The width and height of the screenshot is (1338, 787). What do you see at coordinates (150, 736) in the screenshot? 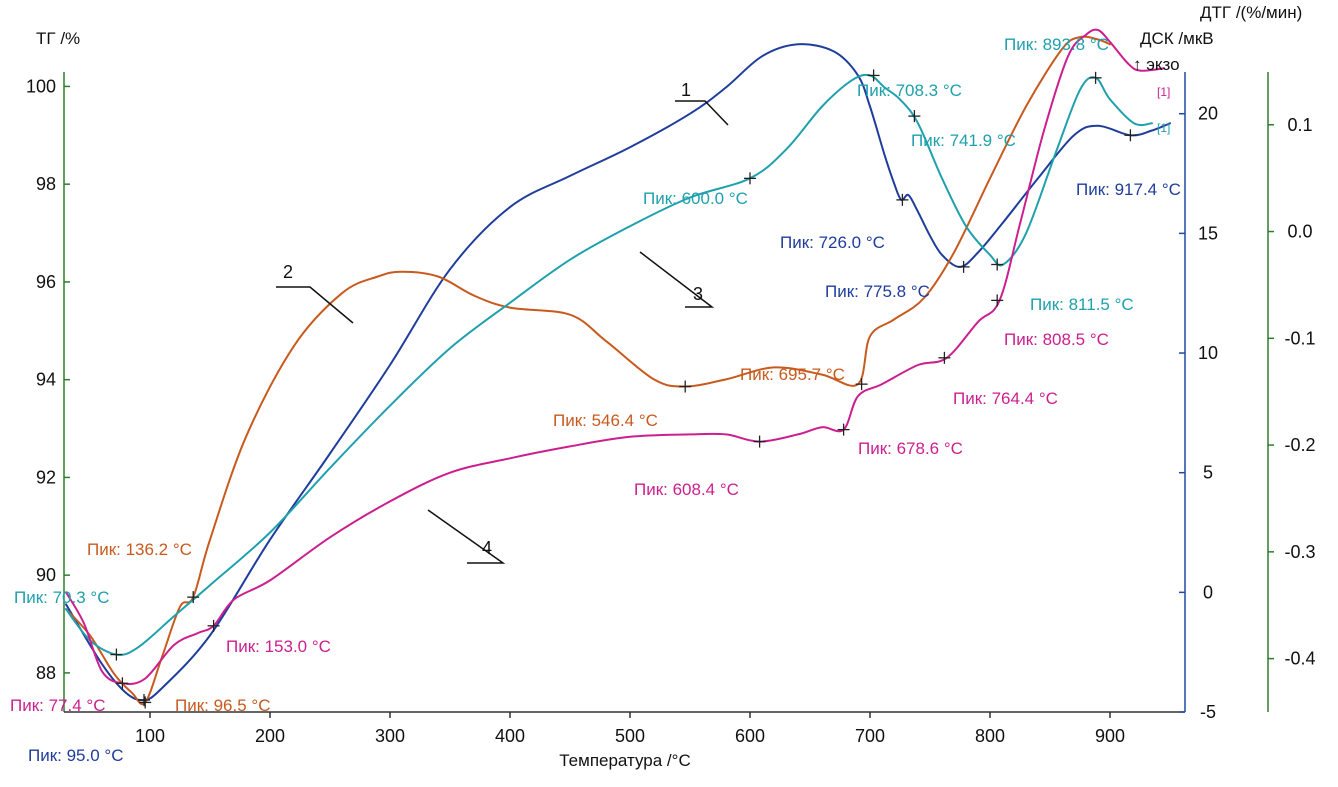
I see `x-tick-label: 100` at bounding box center [150, 736].